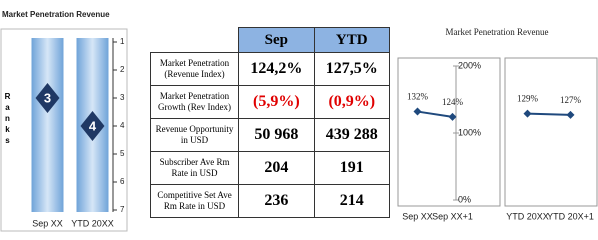 The image size is (598, 240). Describe the element at coordinates (276, 102) in the screenshot. I see `cell-value: (5,9%)` at that location.